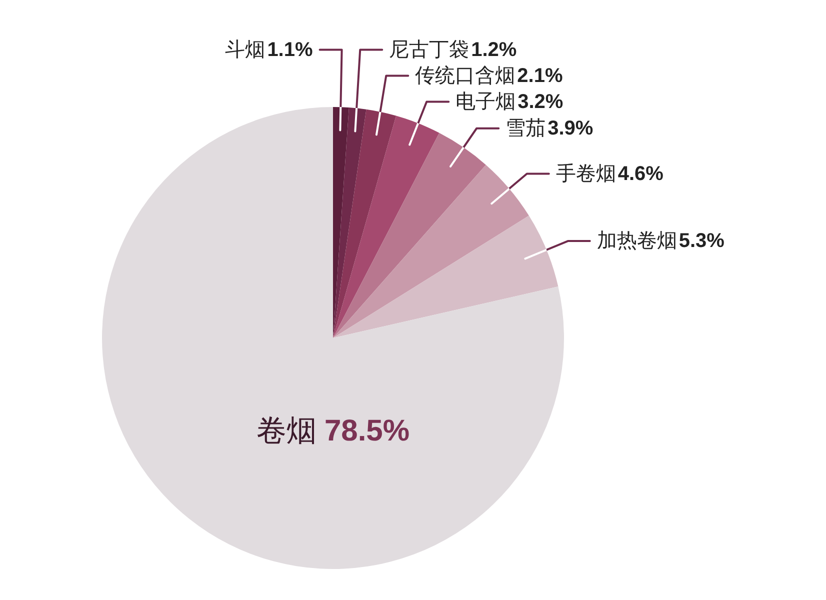 This screenshot has width=826, height=600. I want to click on slice-label: 雪茄, so click(526, 128).